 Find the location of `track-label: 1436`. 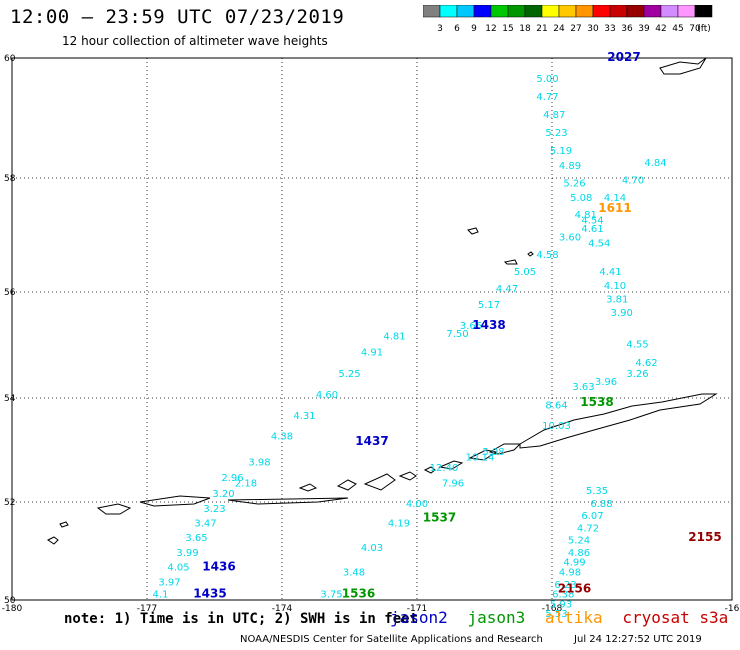

track-label: 1436 is located at coordinates (218, 567).